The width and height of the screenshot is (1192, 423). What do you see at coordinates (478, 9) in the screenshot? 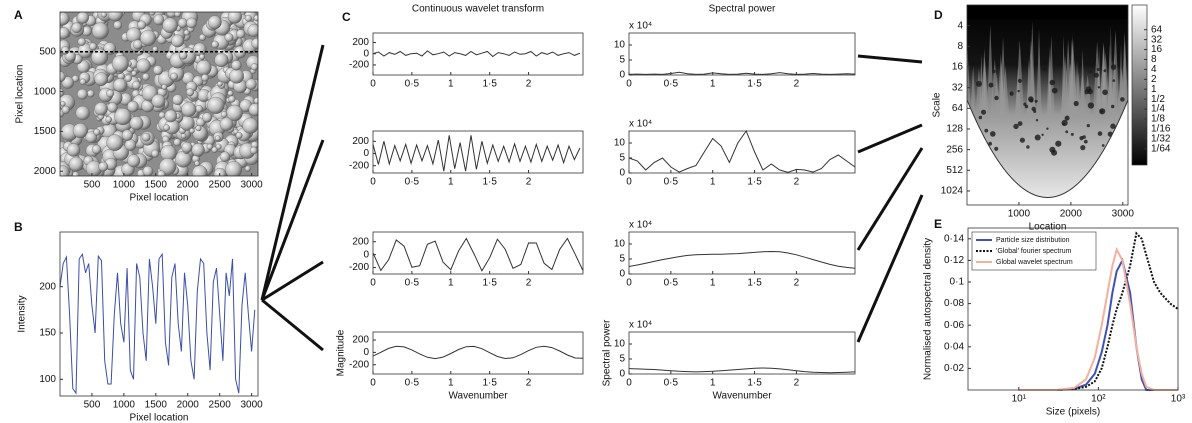
I see `panel-title: Continuous wavelet transform` at bounding box center [478, 9].